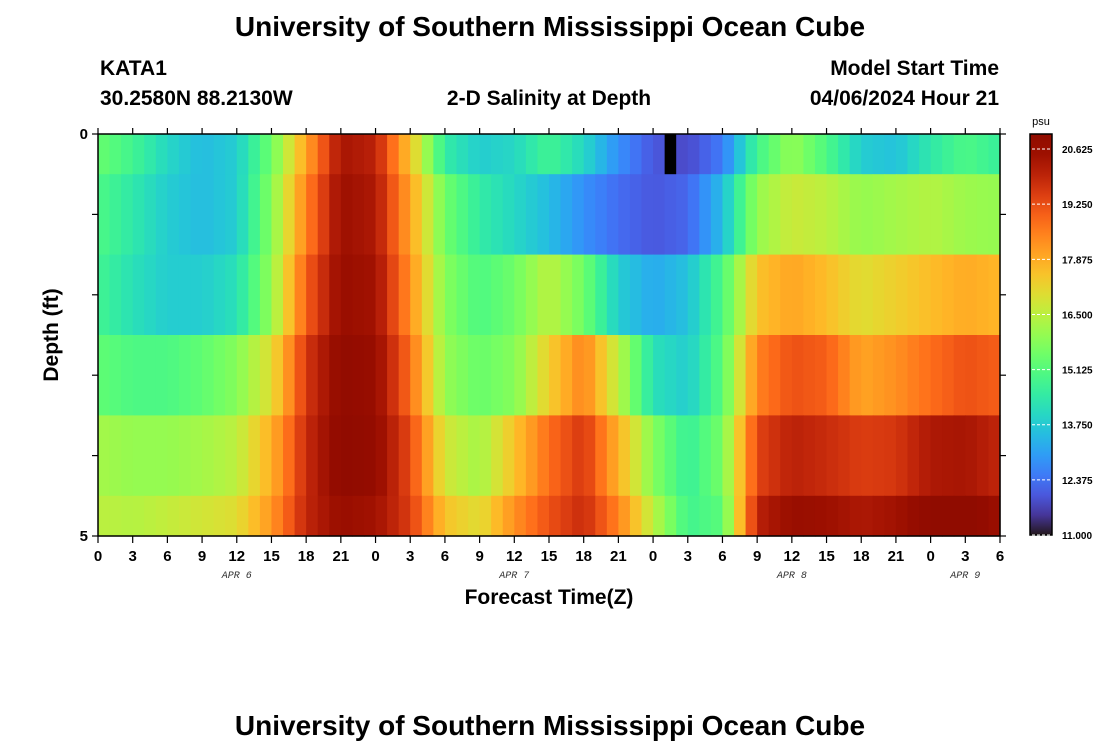 The width and height of the screenshot is (1100, 750). I want to click on y-axis-label: Depth (ft), so click(51, 334).